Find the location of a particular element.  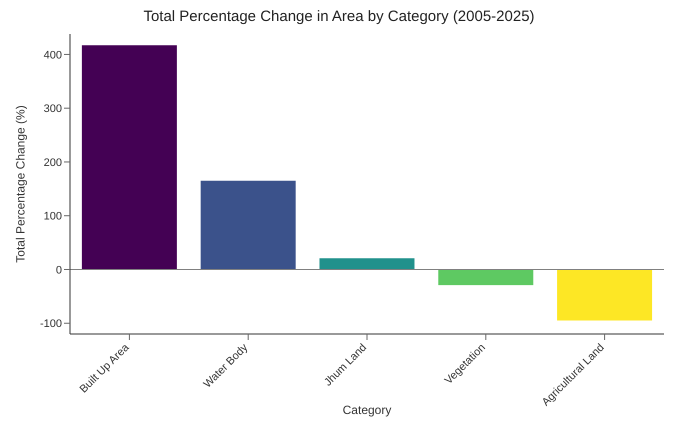

y-tick-label: 0 is located at coordinates (59, 270).